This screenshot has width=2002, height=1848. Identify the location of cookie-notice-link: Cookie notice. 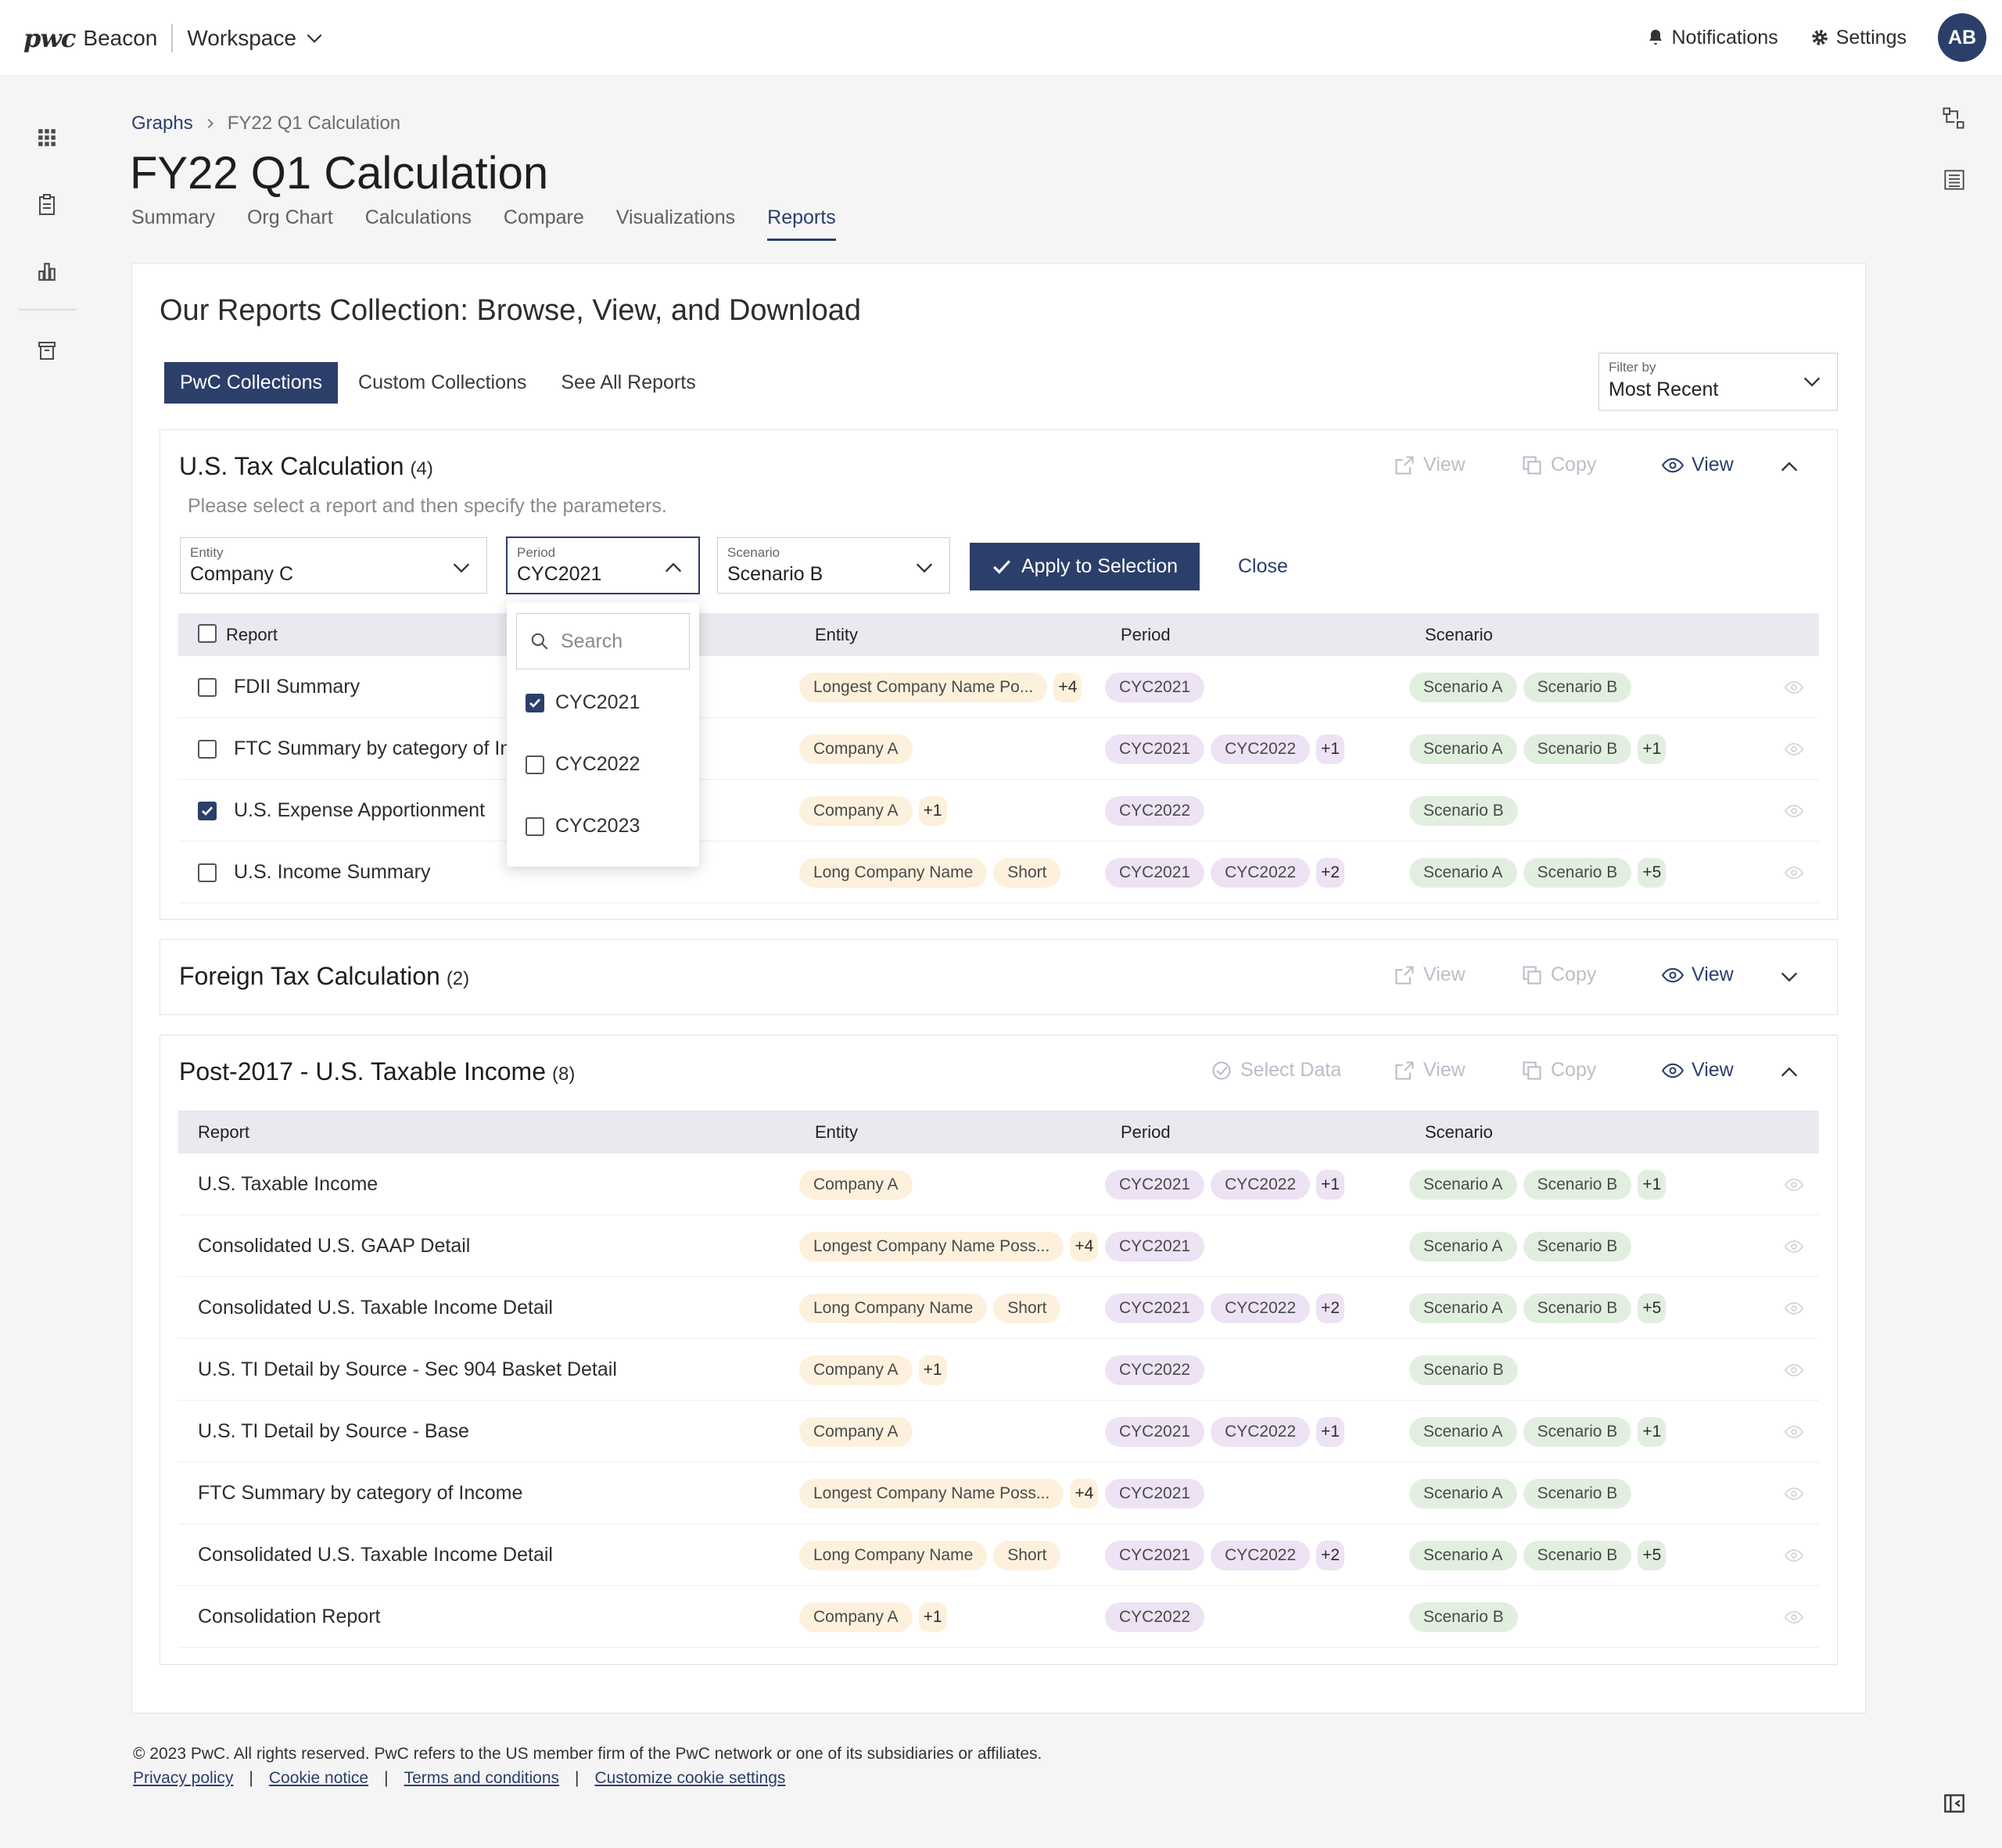
(318, 1778).